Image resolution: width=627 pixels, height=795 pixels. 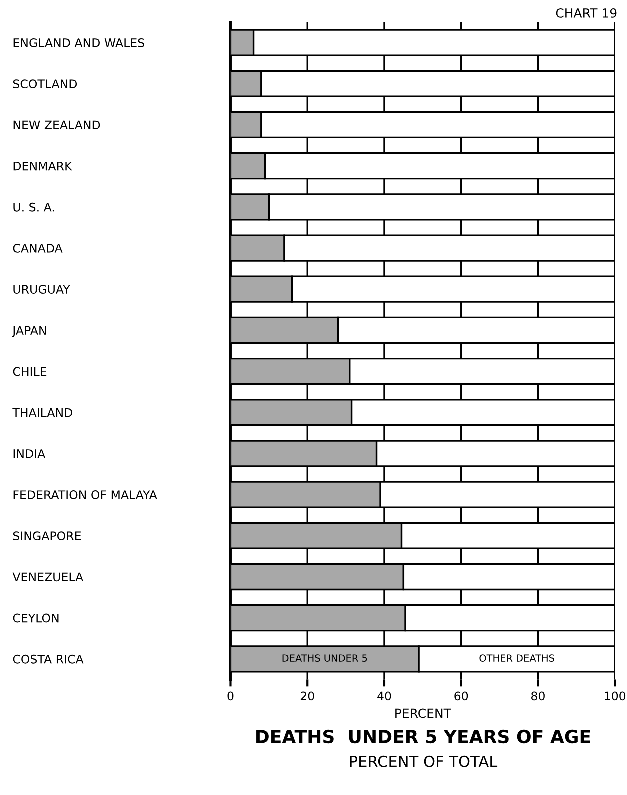 I want to click on x-axis-title: PERCENT, so click(x=424, y=713).